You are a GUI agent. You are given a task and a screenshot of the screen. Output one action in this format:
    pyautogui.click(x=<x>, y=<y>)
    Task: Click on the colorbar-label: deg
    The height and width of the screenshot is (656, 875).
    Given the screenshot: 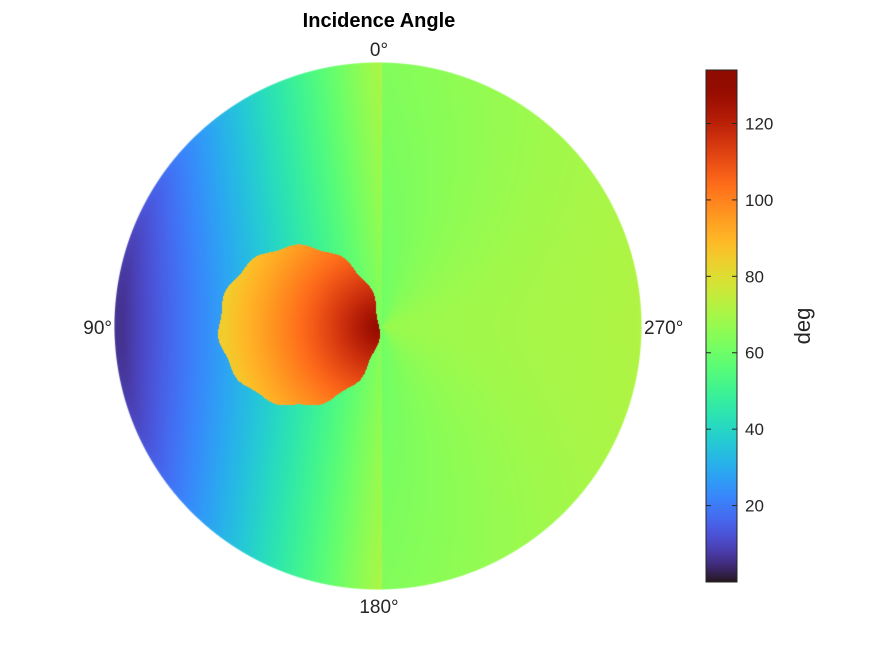 What is the action you would take?
    pyautogui.click(x=802, y=326)
    